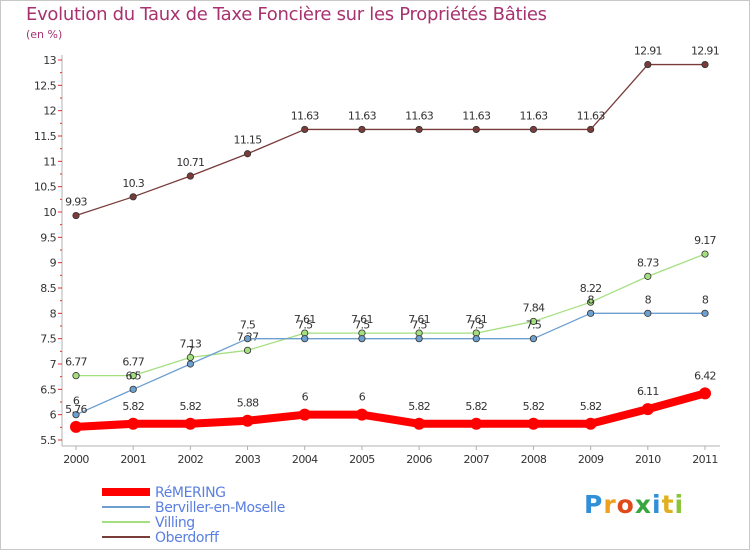  I want to click on data-label: 6.11, so click(648, 391).